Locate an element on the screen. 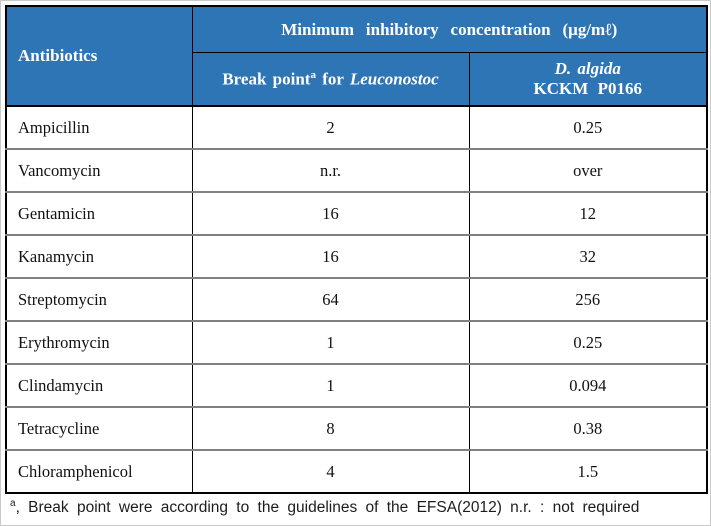 The height and width of the screenshot is (526, 711). header-antibiotics: Antibiotics is located at coordinates (99, 56).